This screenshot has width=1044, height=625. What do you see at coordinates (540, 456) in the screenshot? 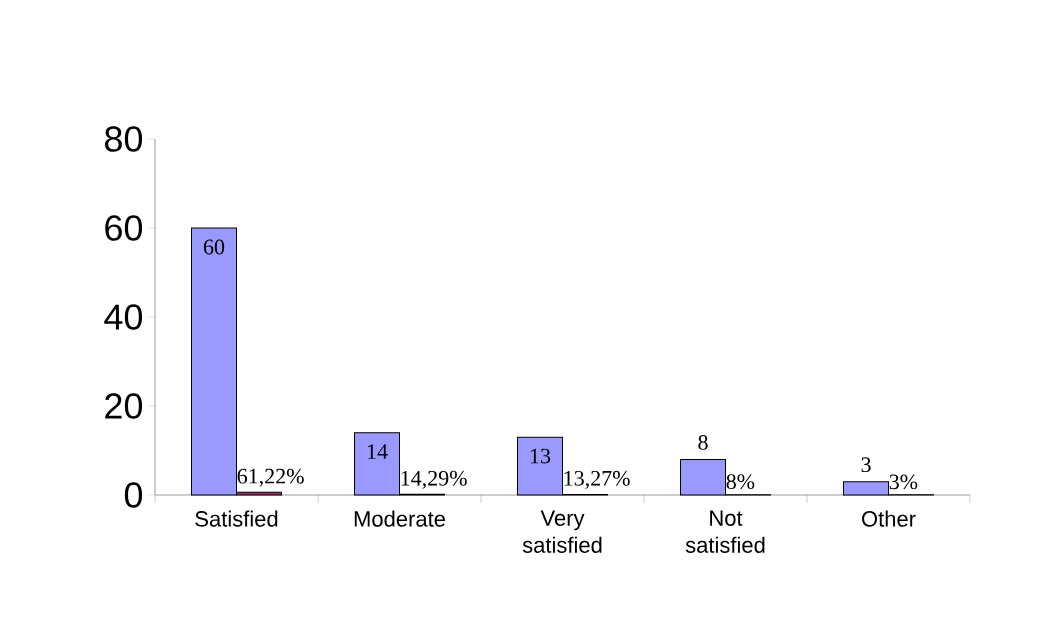
I see `data-label: 13` at bounding box center [540, 456].